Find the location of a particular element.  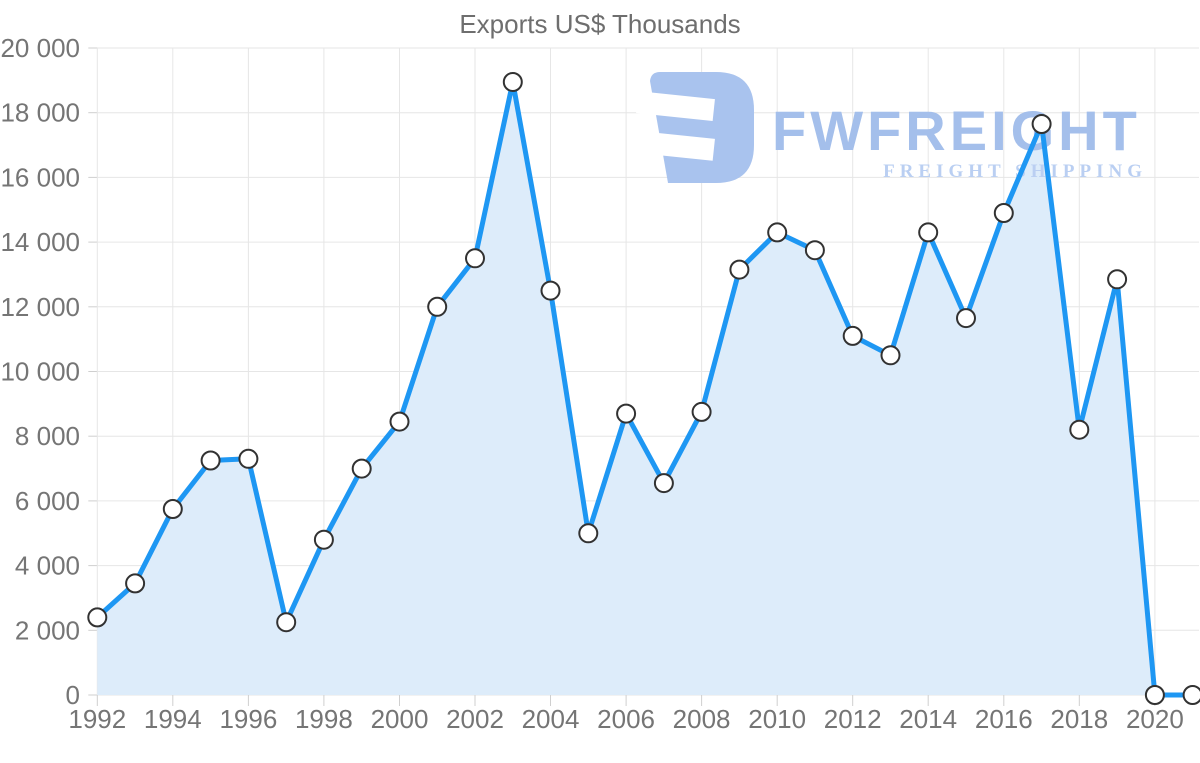

x-axis-label: 2012 is located at coordinates (853, 719).